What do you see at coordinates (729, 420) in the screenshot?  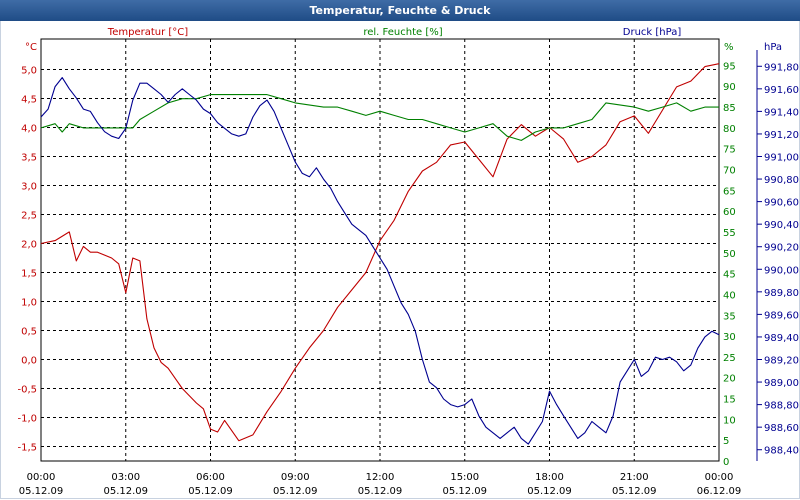 I see `humidity-tick-label: 10` at bounding box center [729, 420].